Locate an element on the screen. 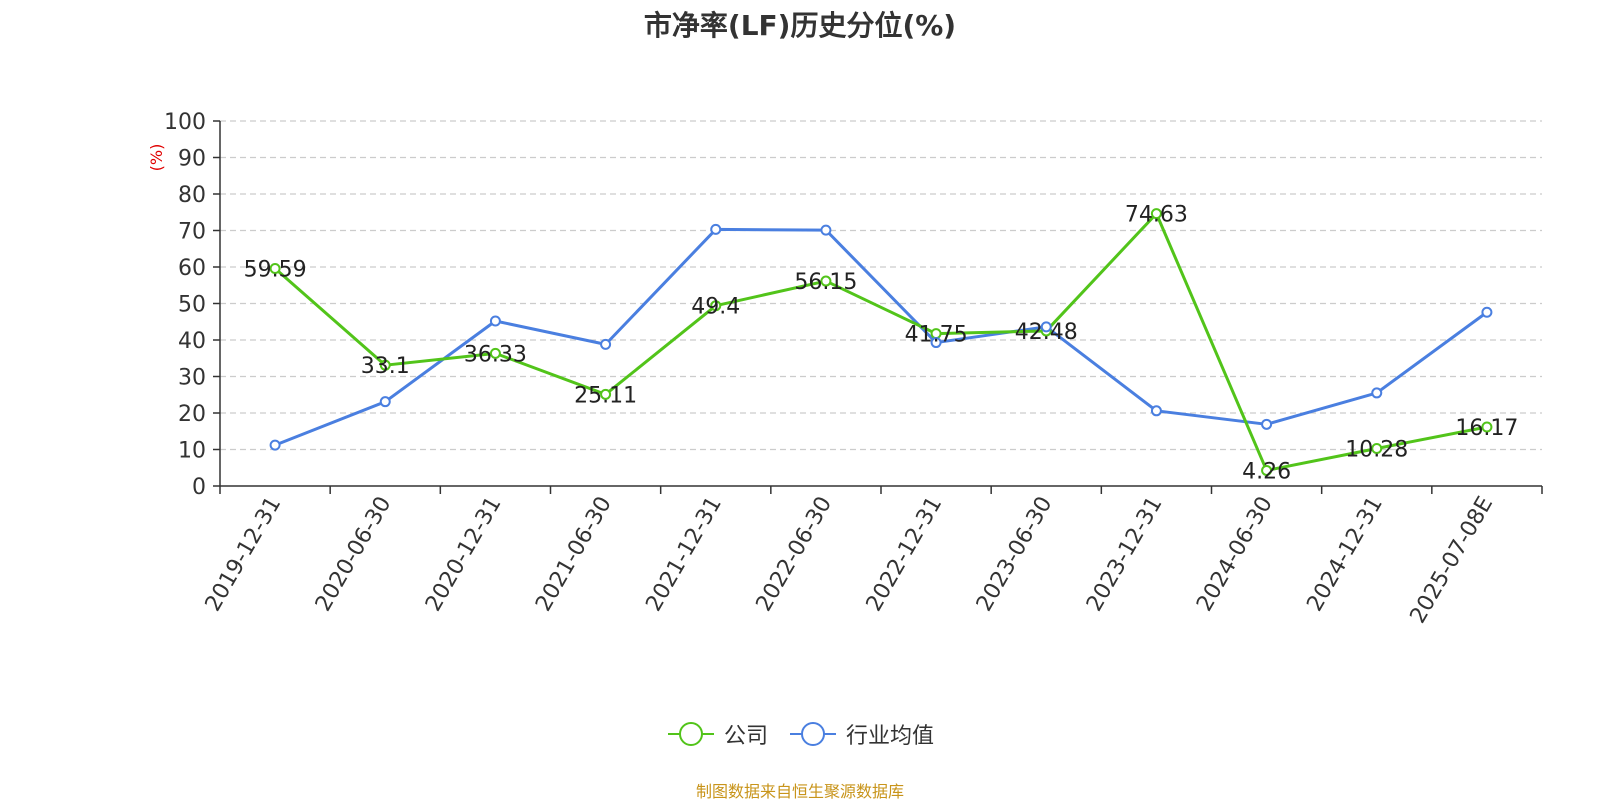 The height and width of the screenshot is (802, 1600). data-label: 36.33 is located at coordinates (495, 354).